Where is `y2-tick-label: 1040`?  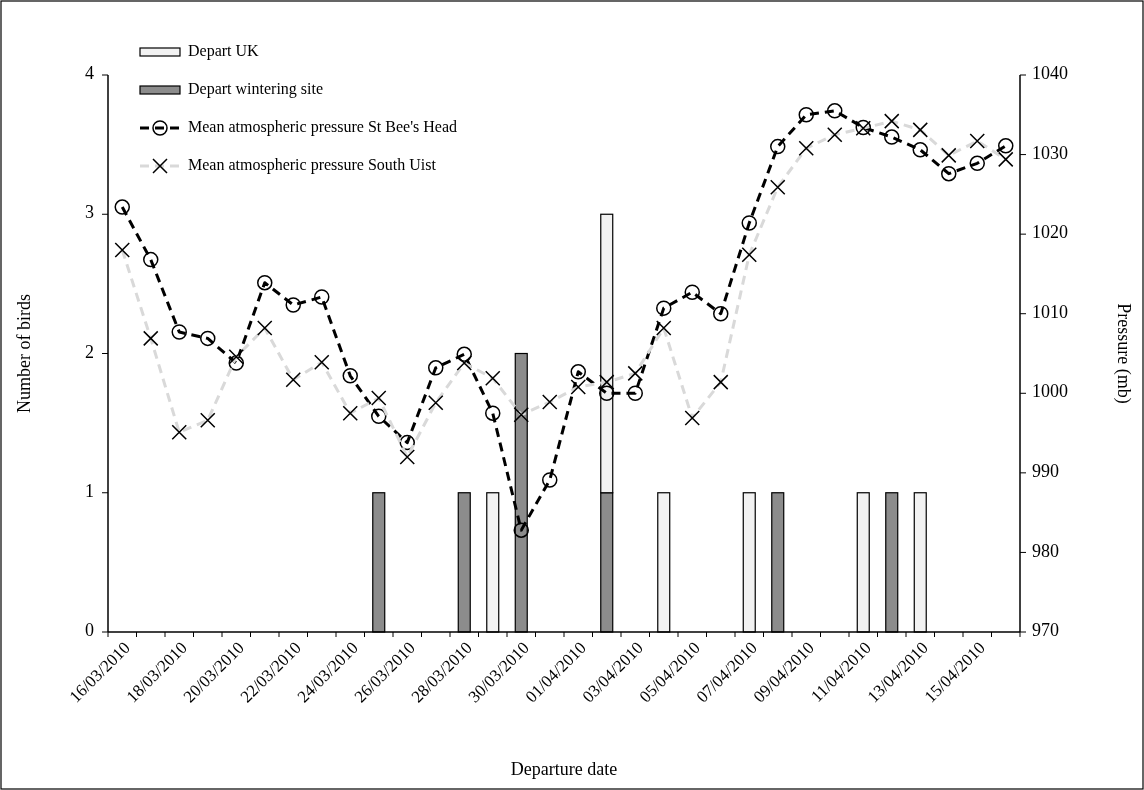 y2-tick-label: 1040 is located at coordinates (1050, 73).